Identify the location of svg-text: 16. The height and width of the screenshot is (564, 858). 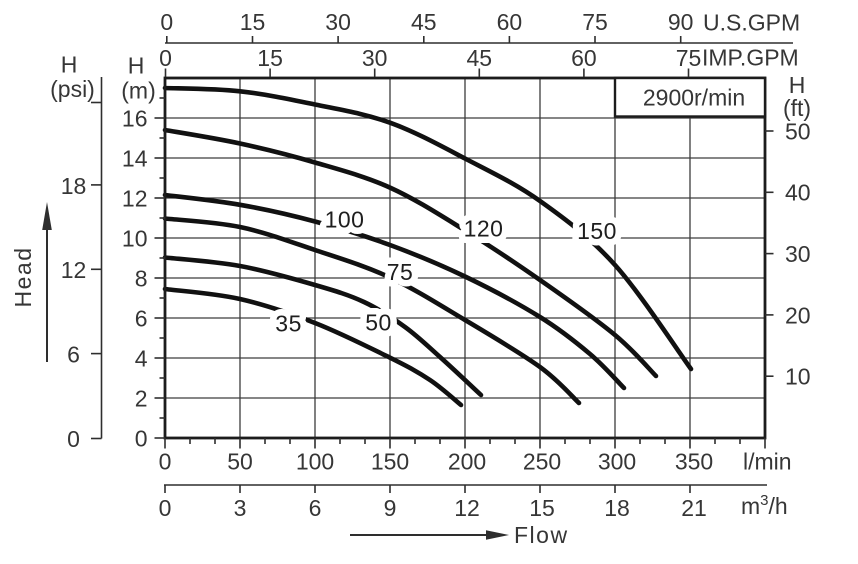
(135, 118).